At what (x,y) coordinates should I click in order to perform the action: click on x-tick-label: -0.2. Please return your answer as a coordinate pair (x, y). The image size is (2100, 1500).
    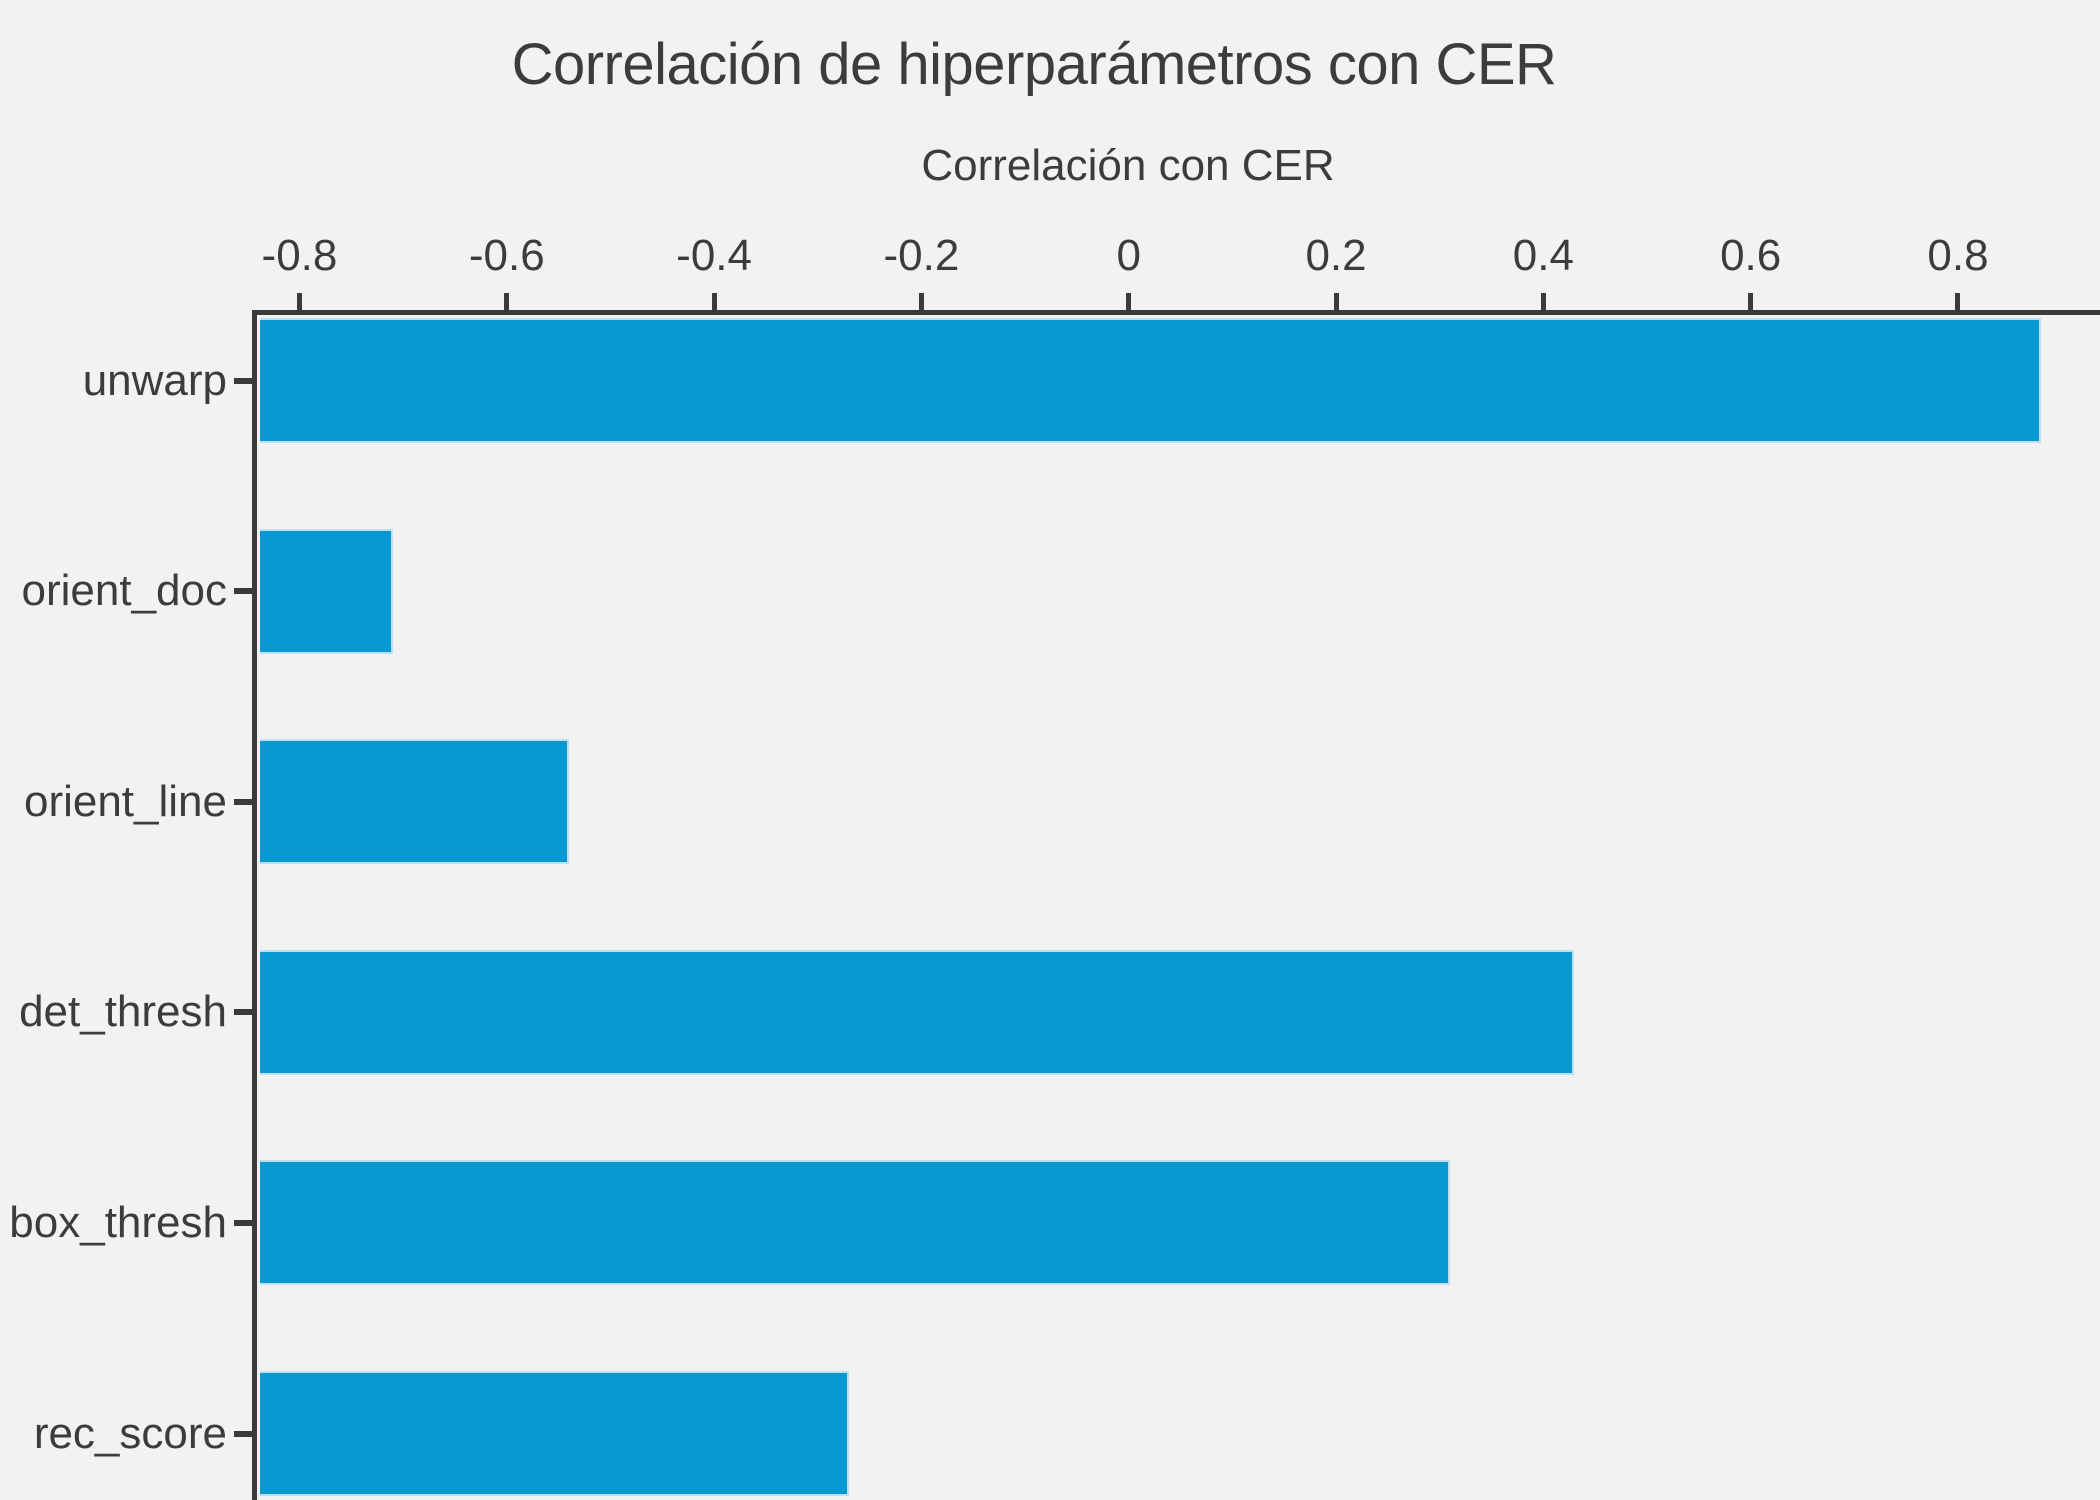
    Looking at the image, I should click on (921, 255).